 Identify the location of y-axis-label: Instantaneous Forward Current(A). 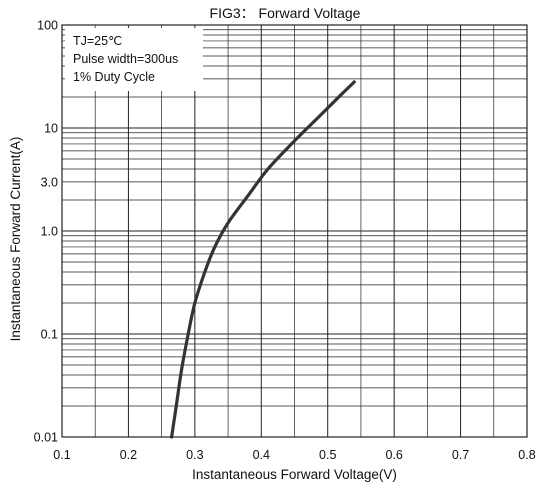
(15, 239).